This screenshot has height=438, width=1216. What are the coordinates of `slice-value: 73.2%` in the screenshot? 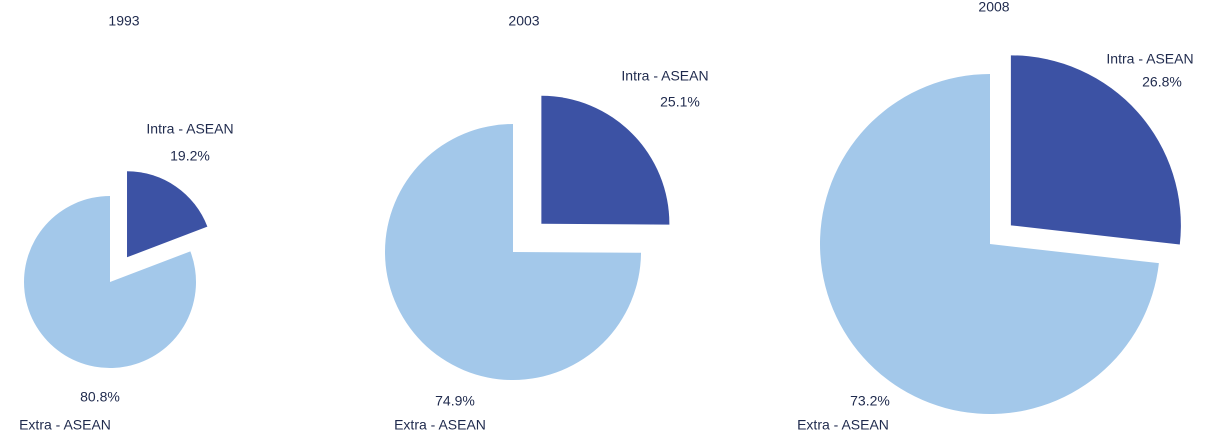 It's located at (870, 401).